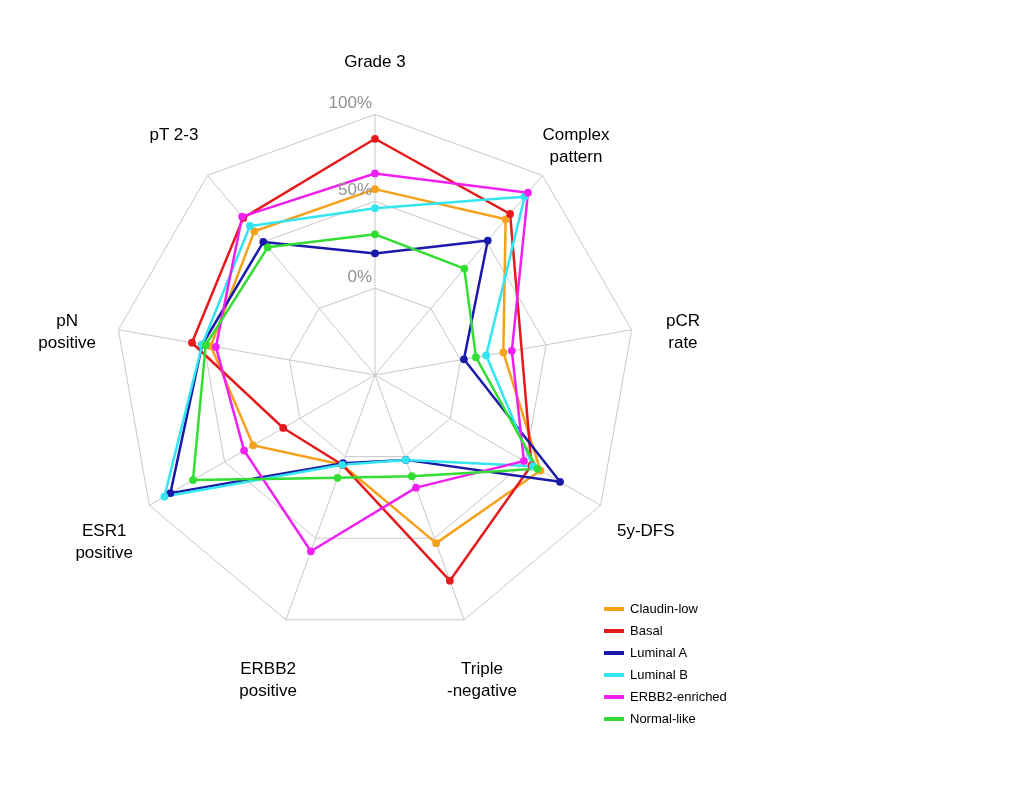 The width and height of the screenshot is (1019, 803). Describe the element at coordinates (481, 679) in the screenshot. I see `spoke-label: Triple -negative` at that location.